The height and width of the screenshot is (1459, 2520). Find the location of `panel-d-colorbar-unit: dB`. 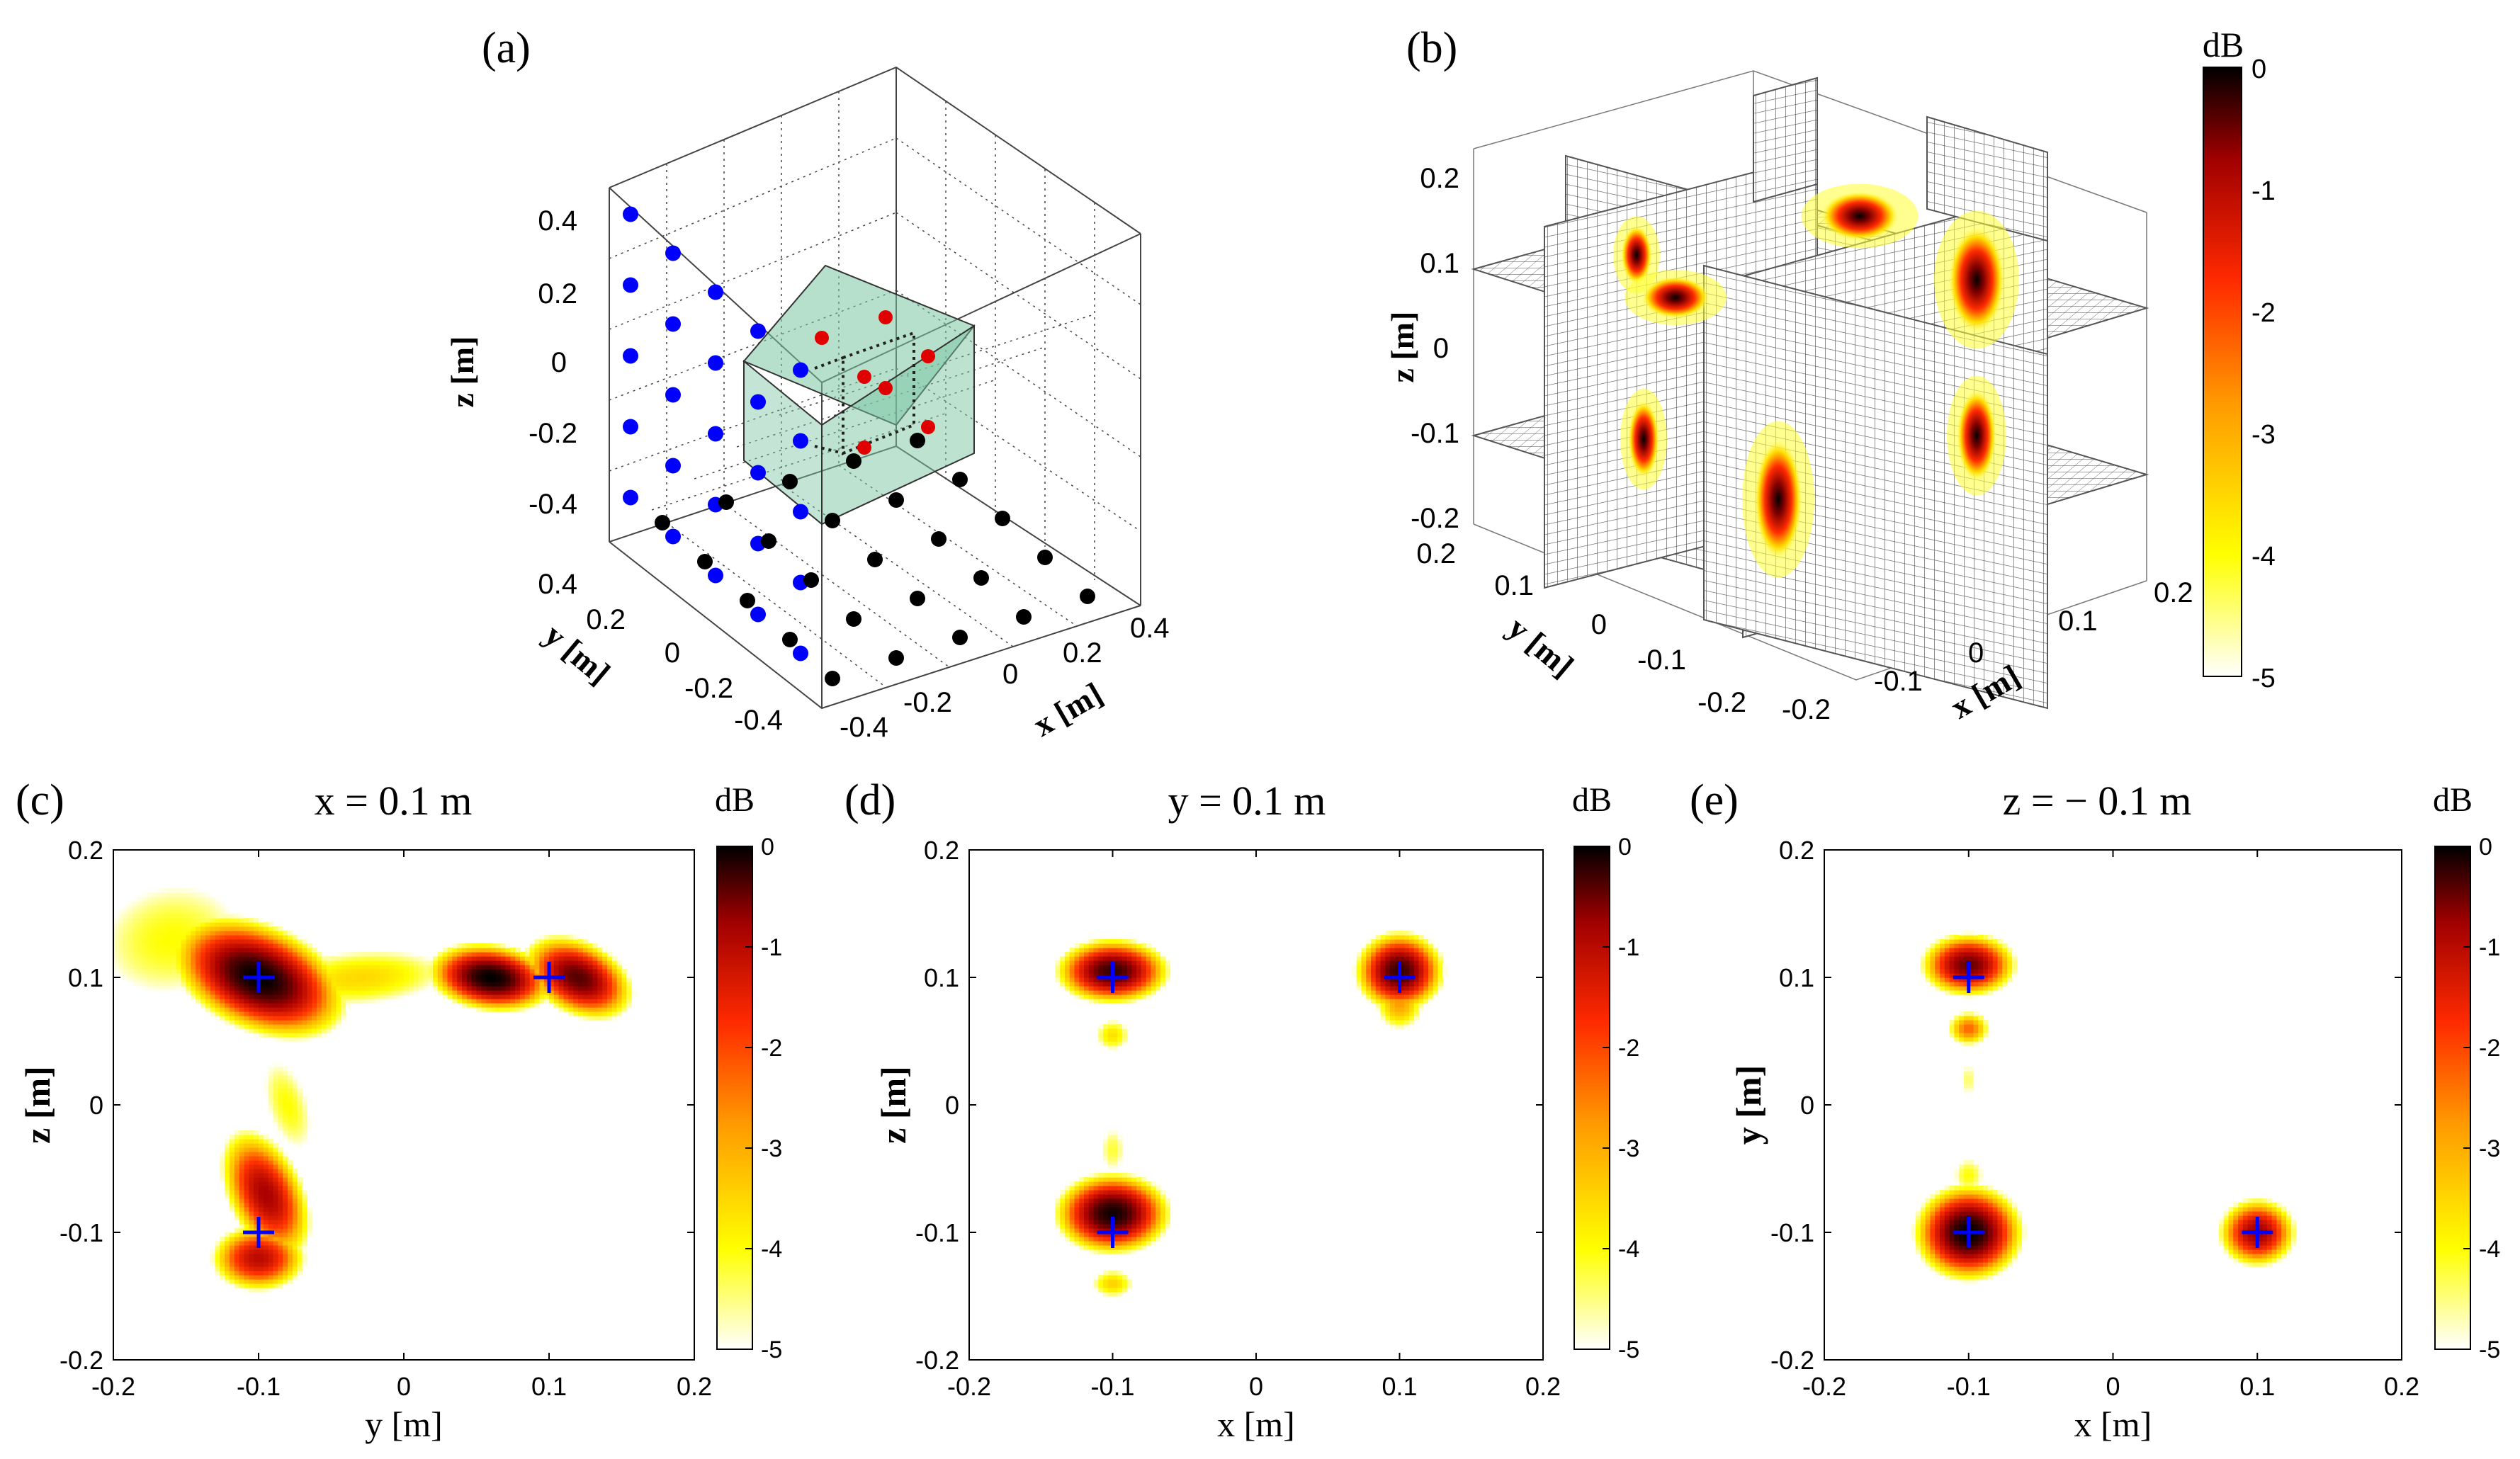

panel-d-colorbar-unit: dB is located at coordinates (1592, 800).